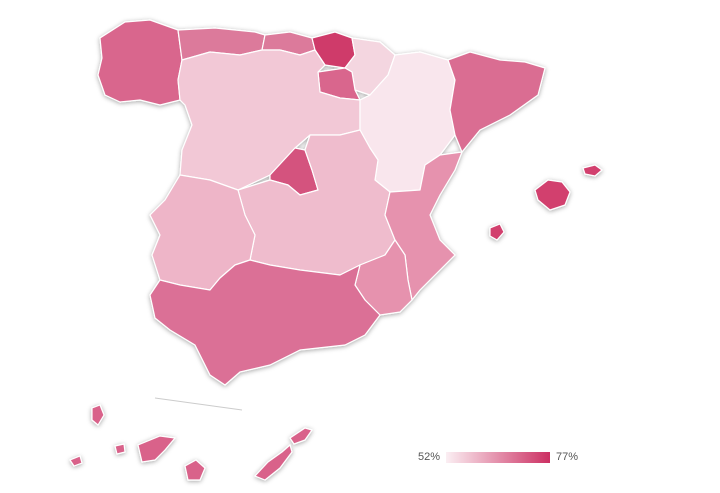 The height and width of the screenshot is (493, 720). I want to click on region-galicia, so click(140, 62).